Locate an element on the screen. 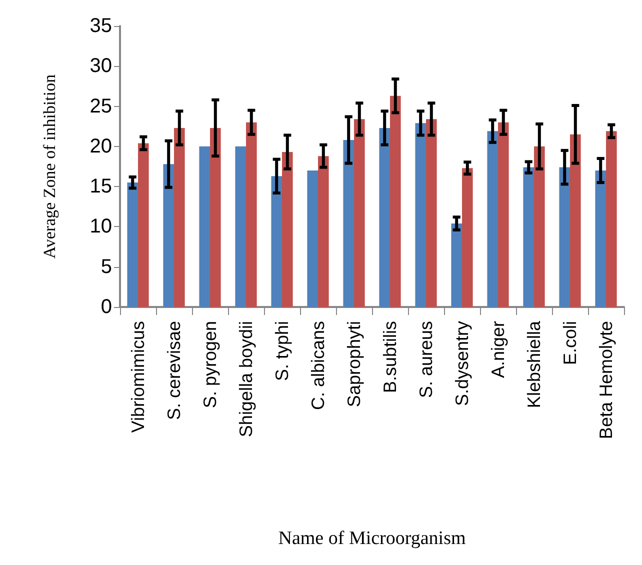 This screenshot has height=565, width=642. x-tick-label: Beta Hemolyte is located at coordinates (606, 380).